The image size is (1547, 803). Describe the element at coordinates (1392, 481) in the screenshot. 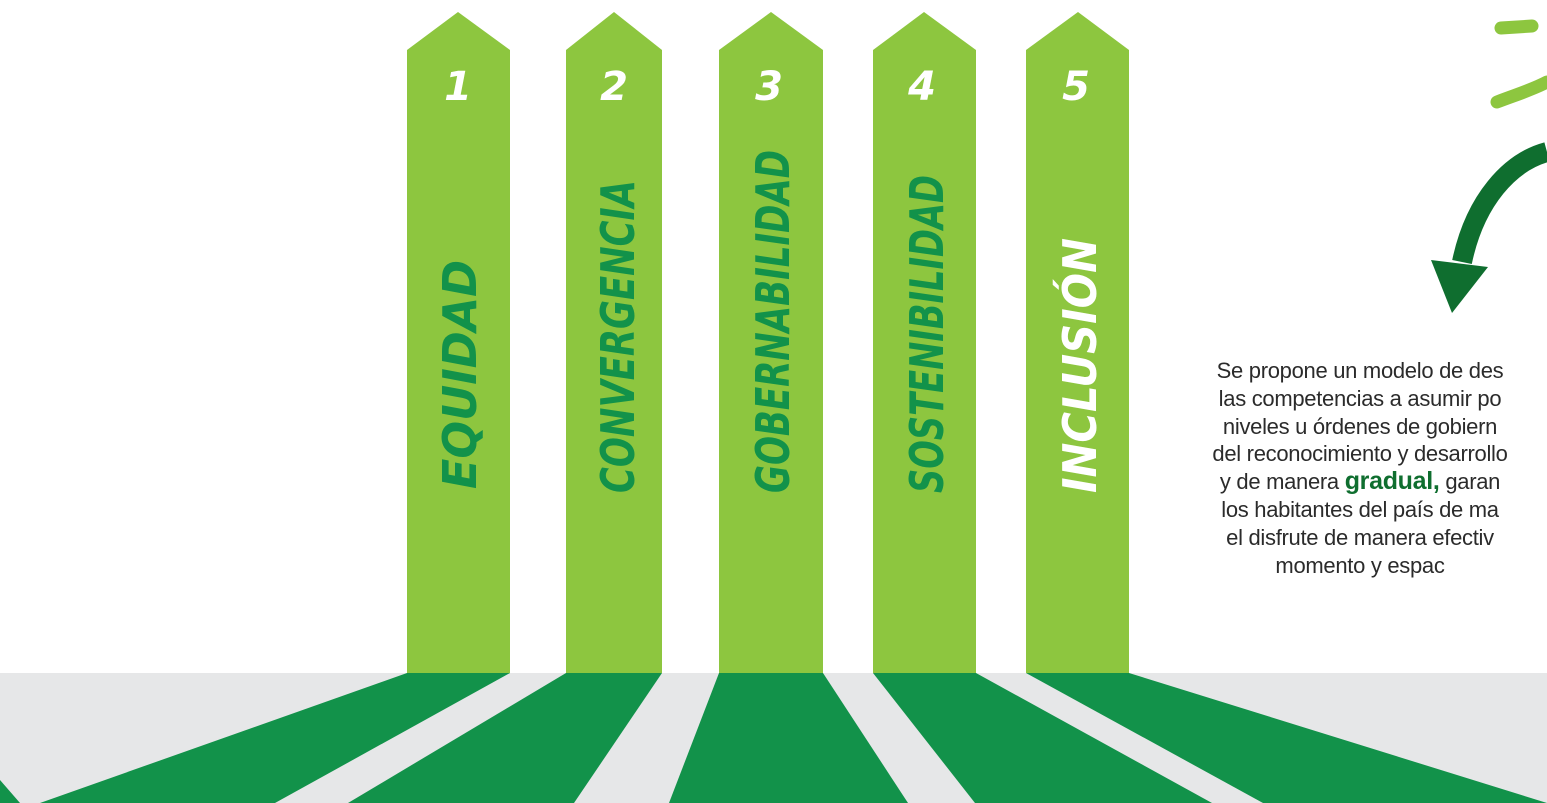

I see `description-highlight-gradual: gradual,` at that location.